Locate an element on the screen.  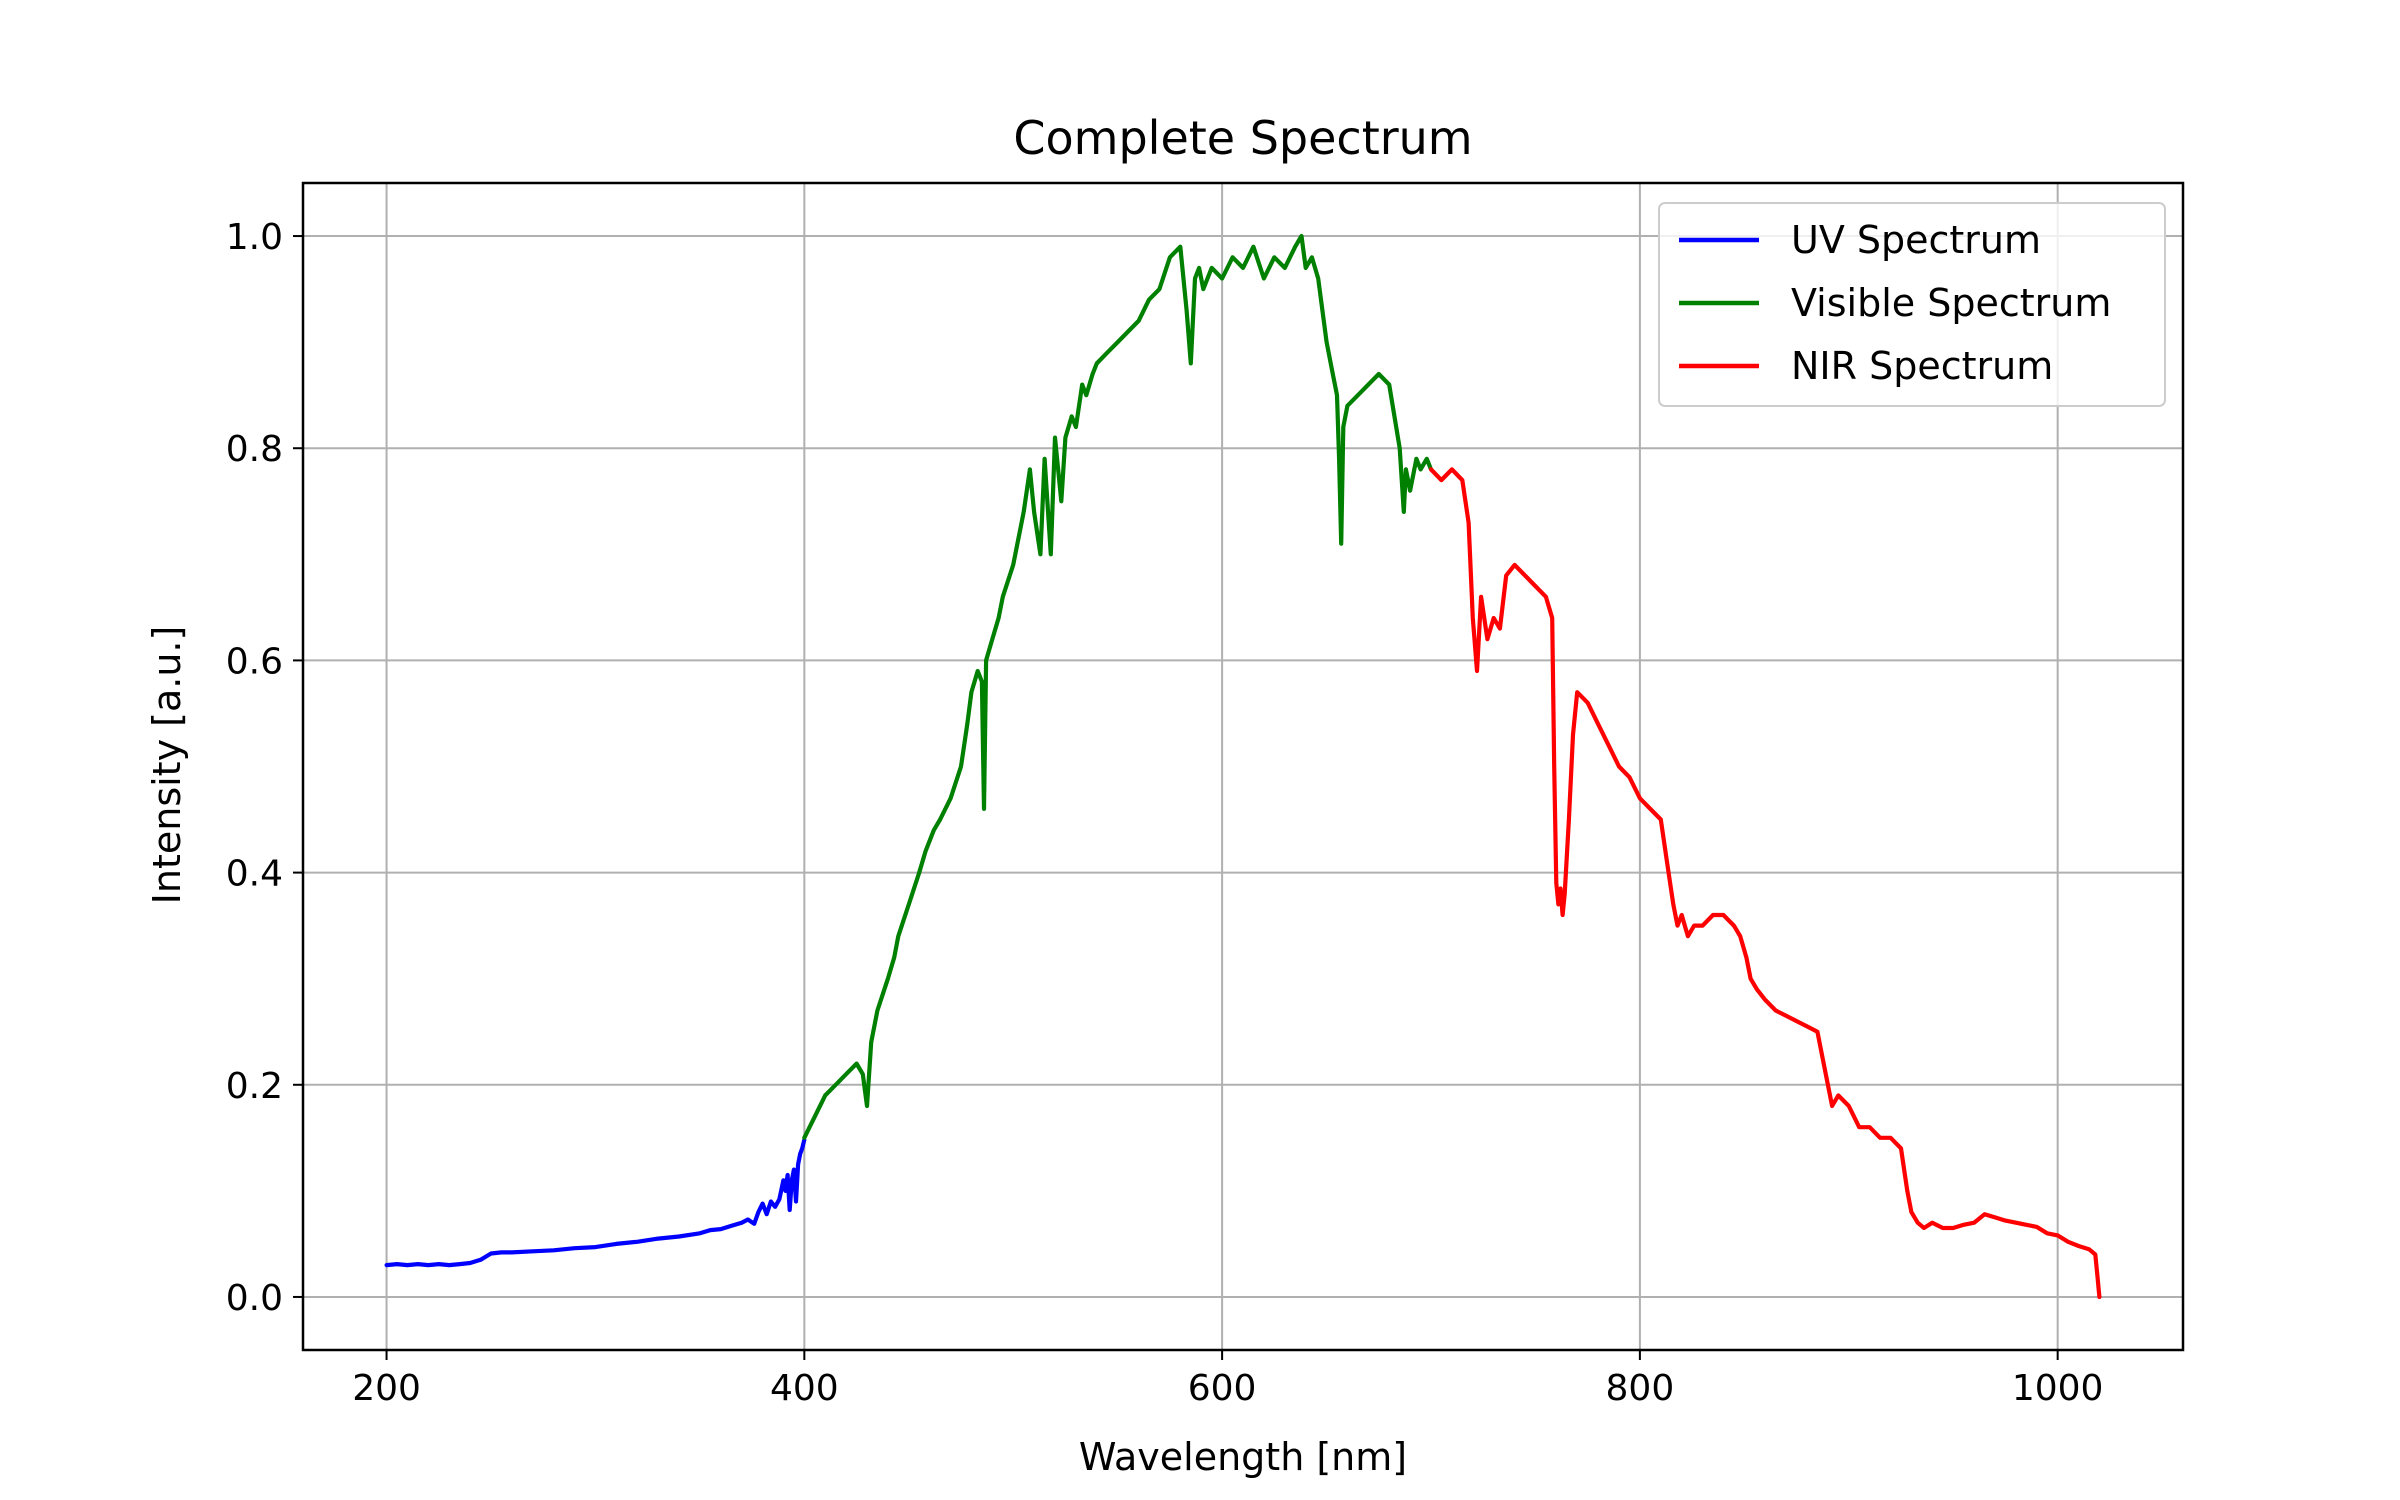
legend: UV Spectrum Visible Spectrum NIR Spectrum is located at coordinates (1912, 304).